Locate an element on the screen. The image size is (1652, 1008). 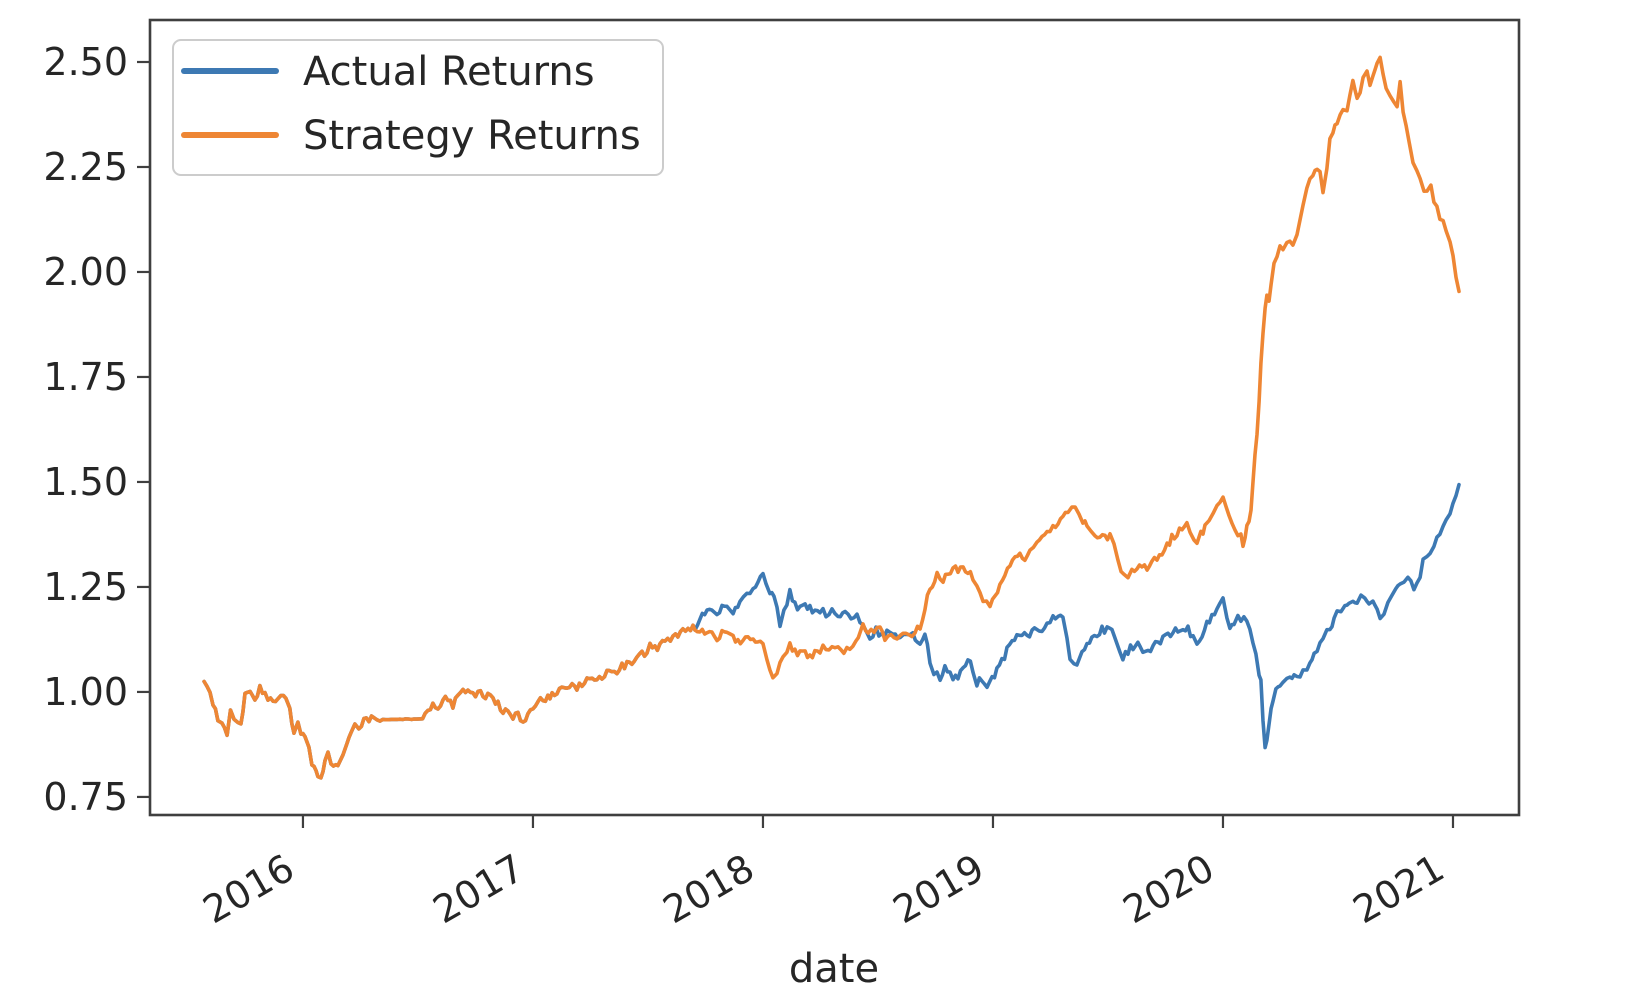
y-tick-label-1.25: 1.25 is located at coordinates (85, 587).